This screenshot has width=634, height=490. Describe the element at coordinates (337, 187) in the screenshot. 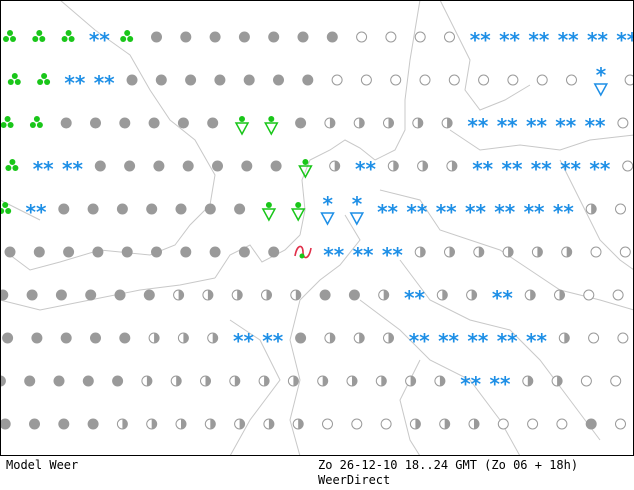

I see `coast-low-countries` at that location.